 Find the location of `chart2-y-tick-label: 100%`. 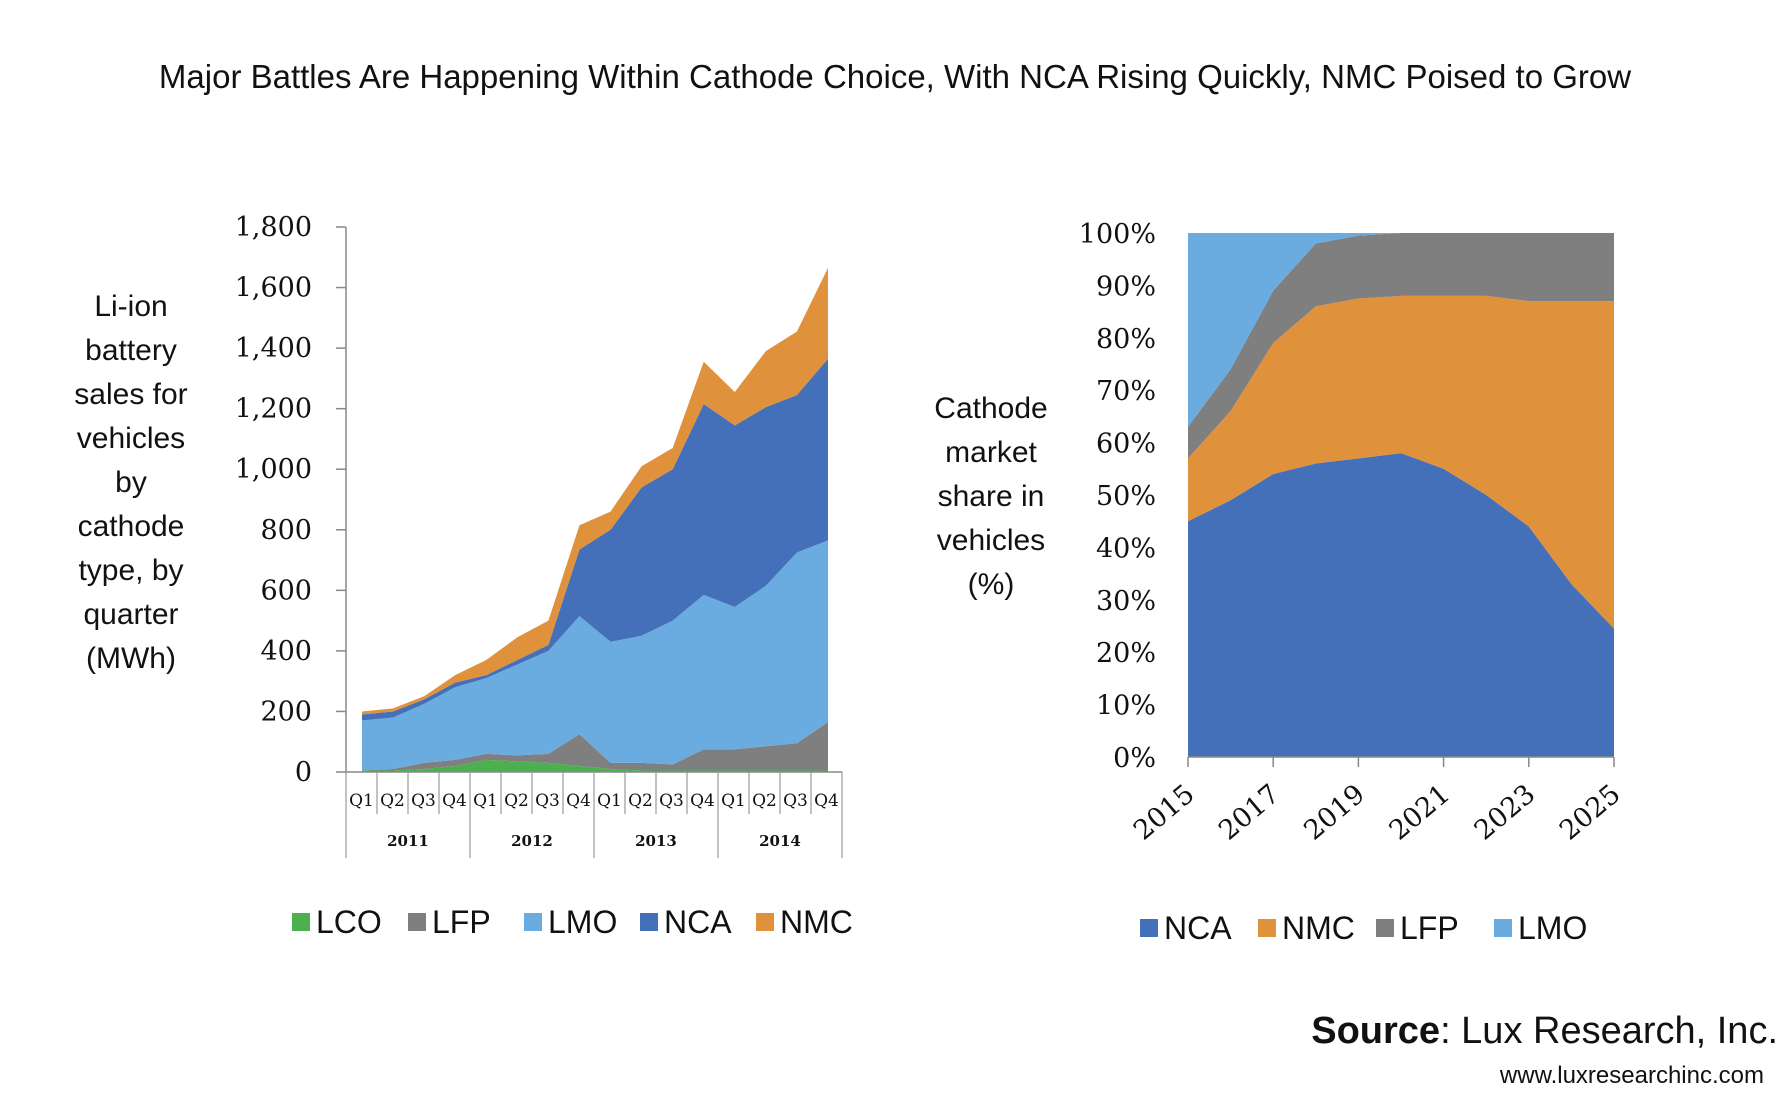

chart2-y-tick-label: 100% is located at coordinates (1117, 234).